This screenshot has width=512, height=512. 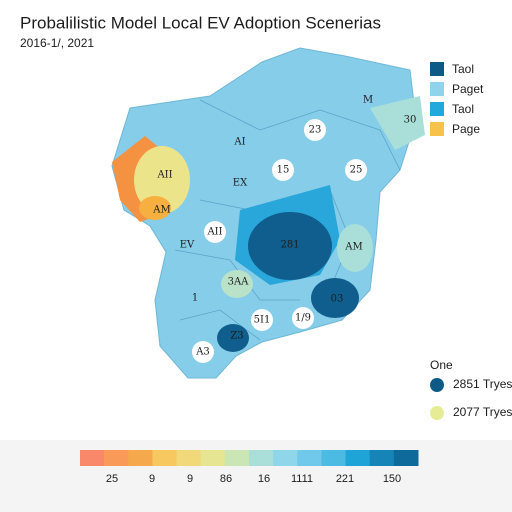 I want to click on region-label: 5I1, so click(x=262, y=320).